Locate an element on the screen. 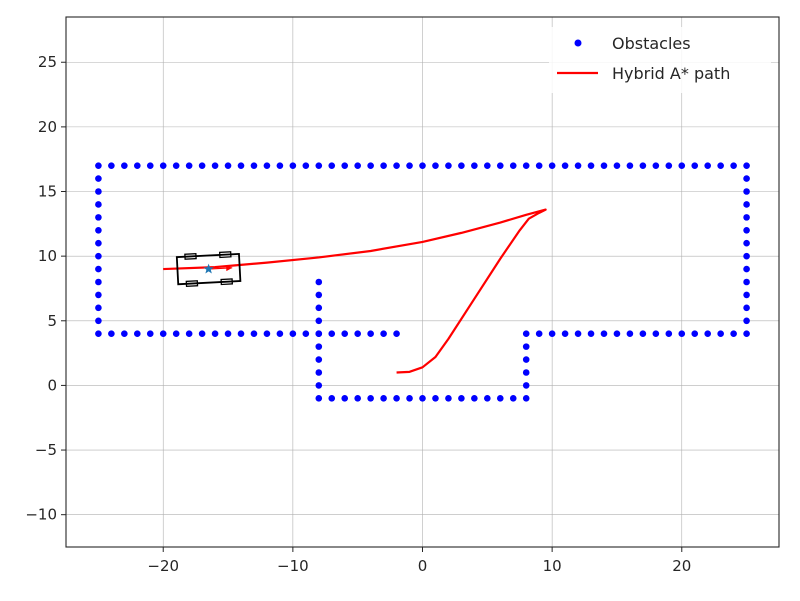  legend-obstacles-marker is located at coordinates (578, 43).